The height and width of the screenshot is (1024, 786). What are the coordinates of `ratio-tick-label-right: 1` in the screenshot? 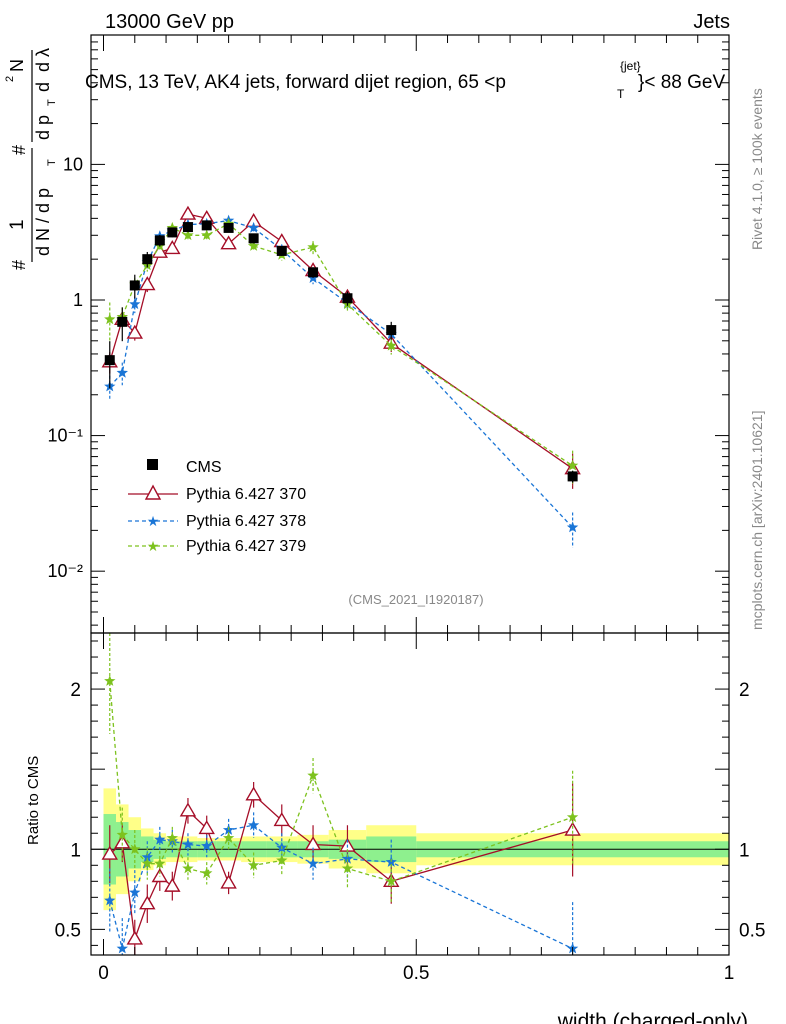 It's located at (744, 850).